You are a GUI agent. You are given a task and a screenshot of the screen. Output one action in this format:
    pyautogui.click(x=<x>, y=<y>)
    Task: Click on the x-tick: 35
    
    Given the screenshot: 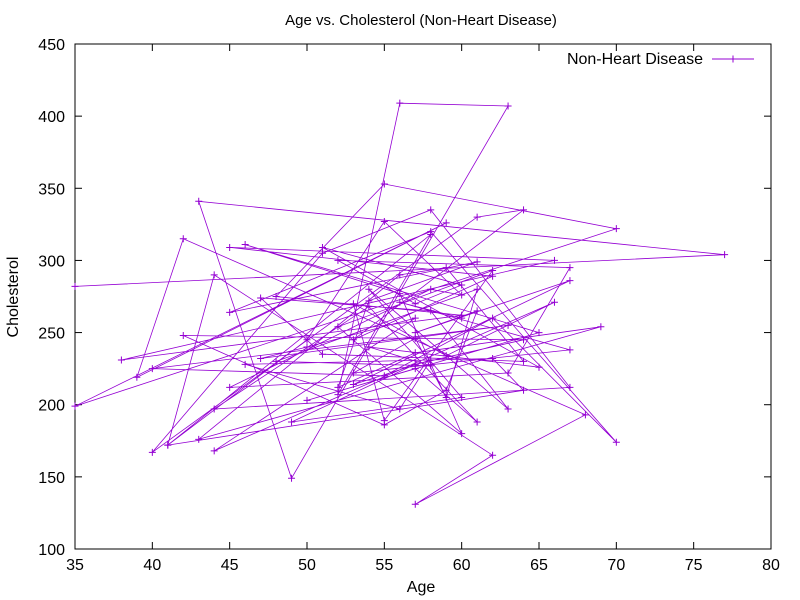 What is the action you would take?
    pyautogui.click(x=75, y=309)
    